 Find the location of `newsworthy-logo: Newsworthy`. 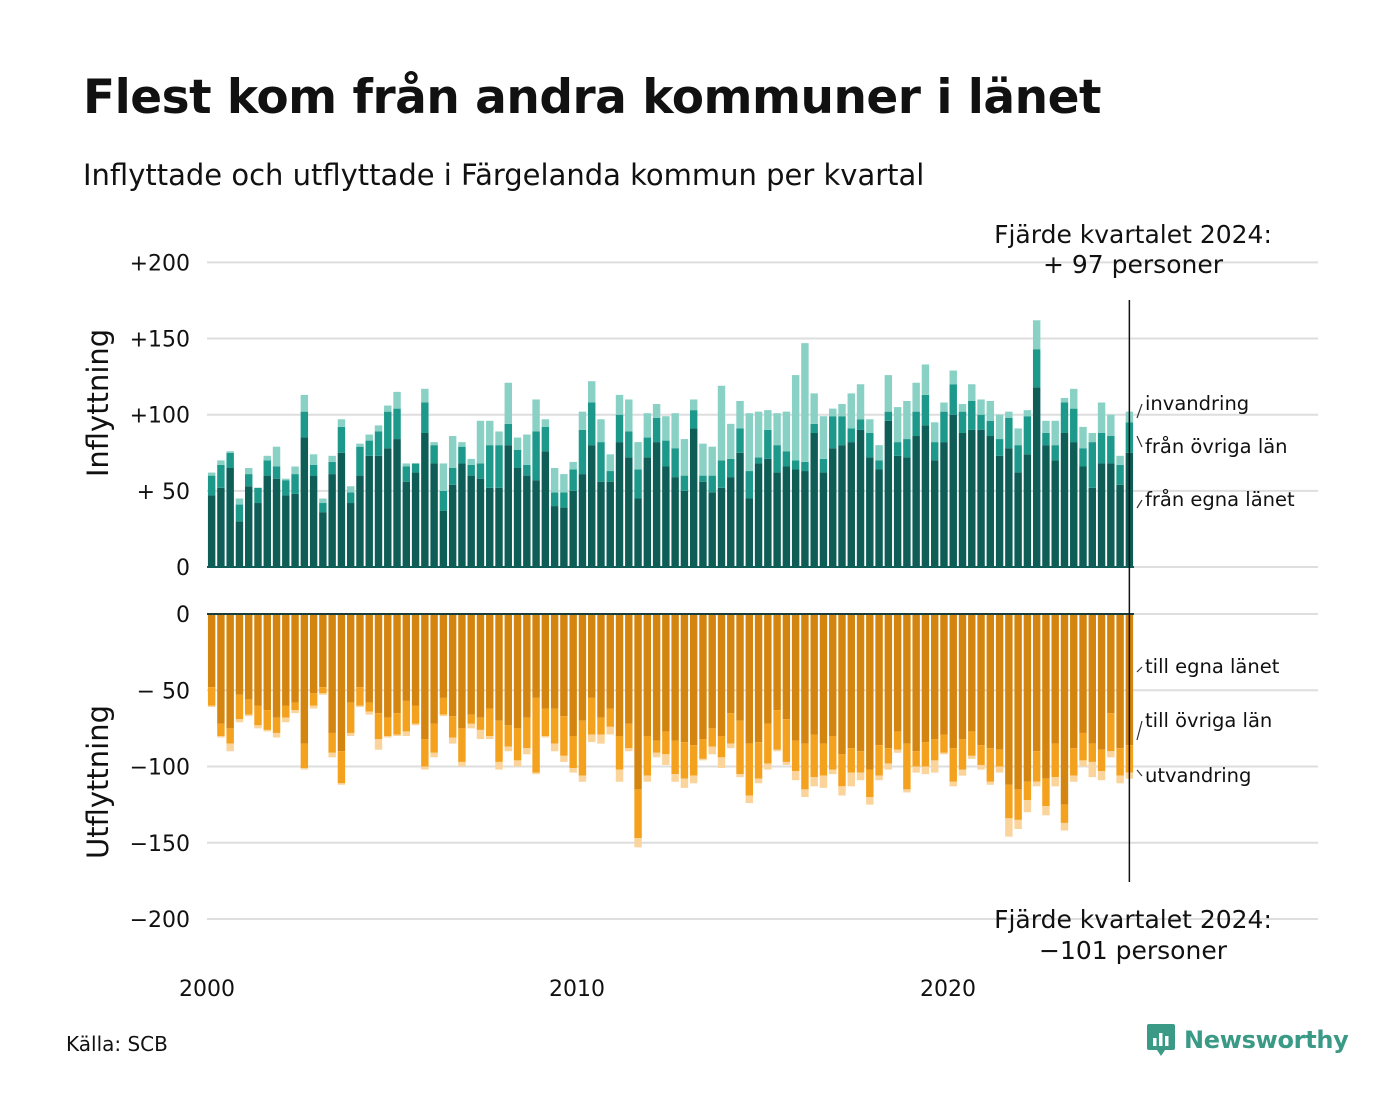

newsworthy-logo: Newsworthy is located at coordinates (1247, 1040).